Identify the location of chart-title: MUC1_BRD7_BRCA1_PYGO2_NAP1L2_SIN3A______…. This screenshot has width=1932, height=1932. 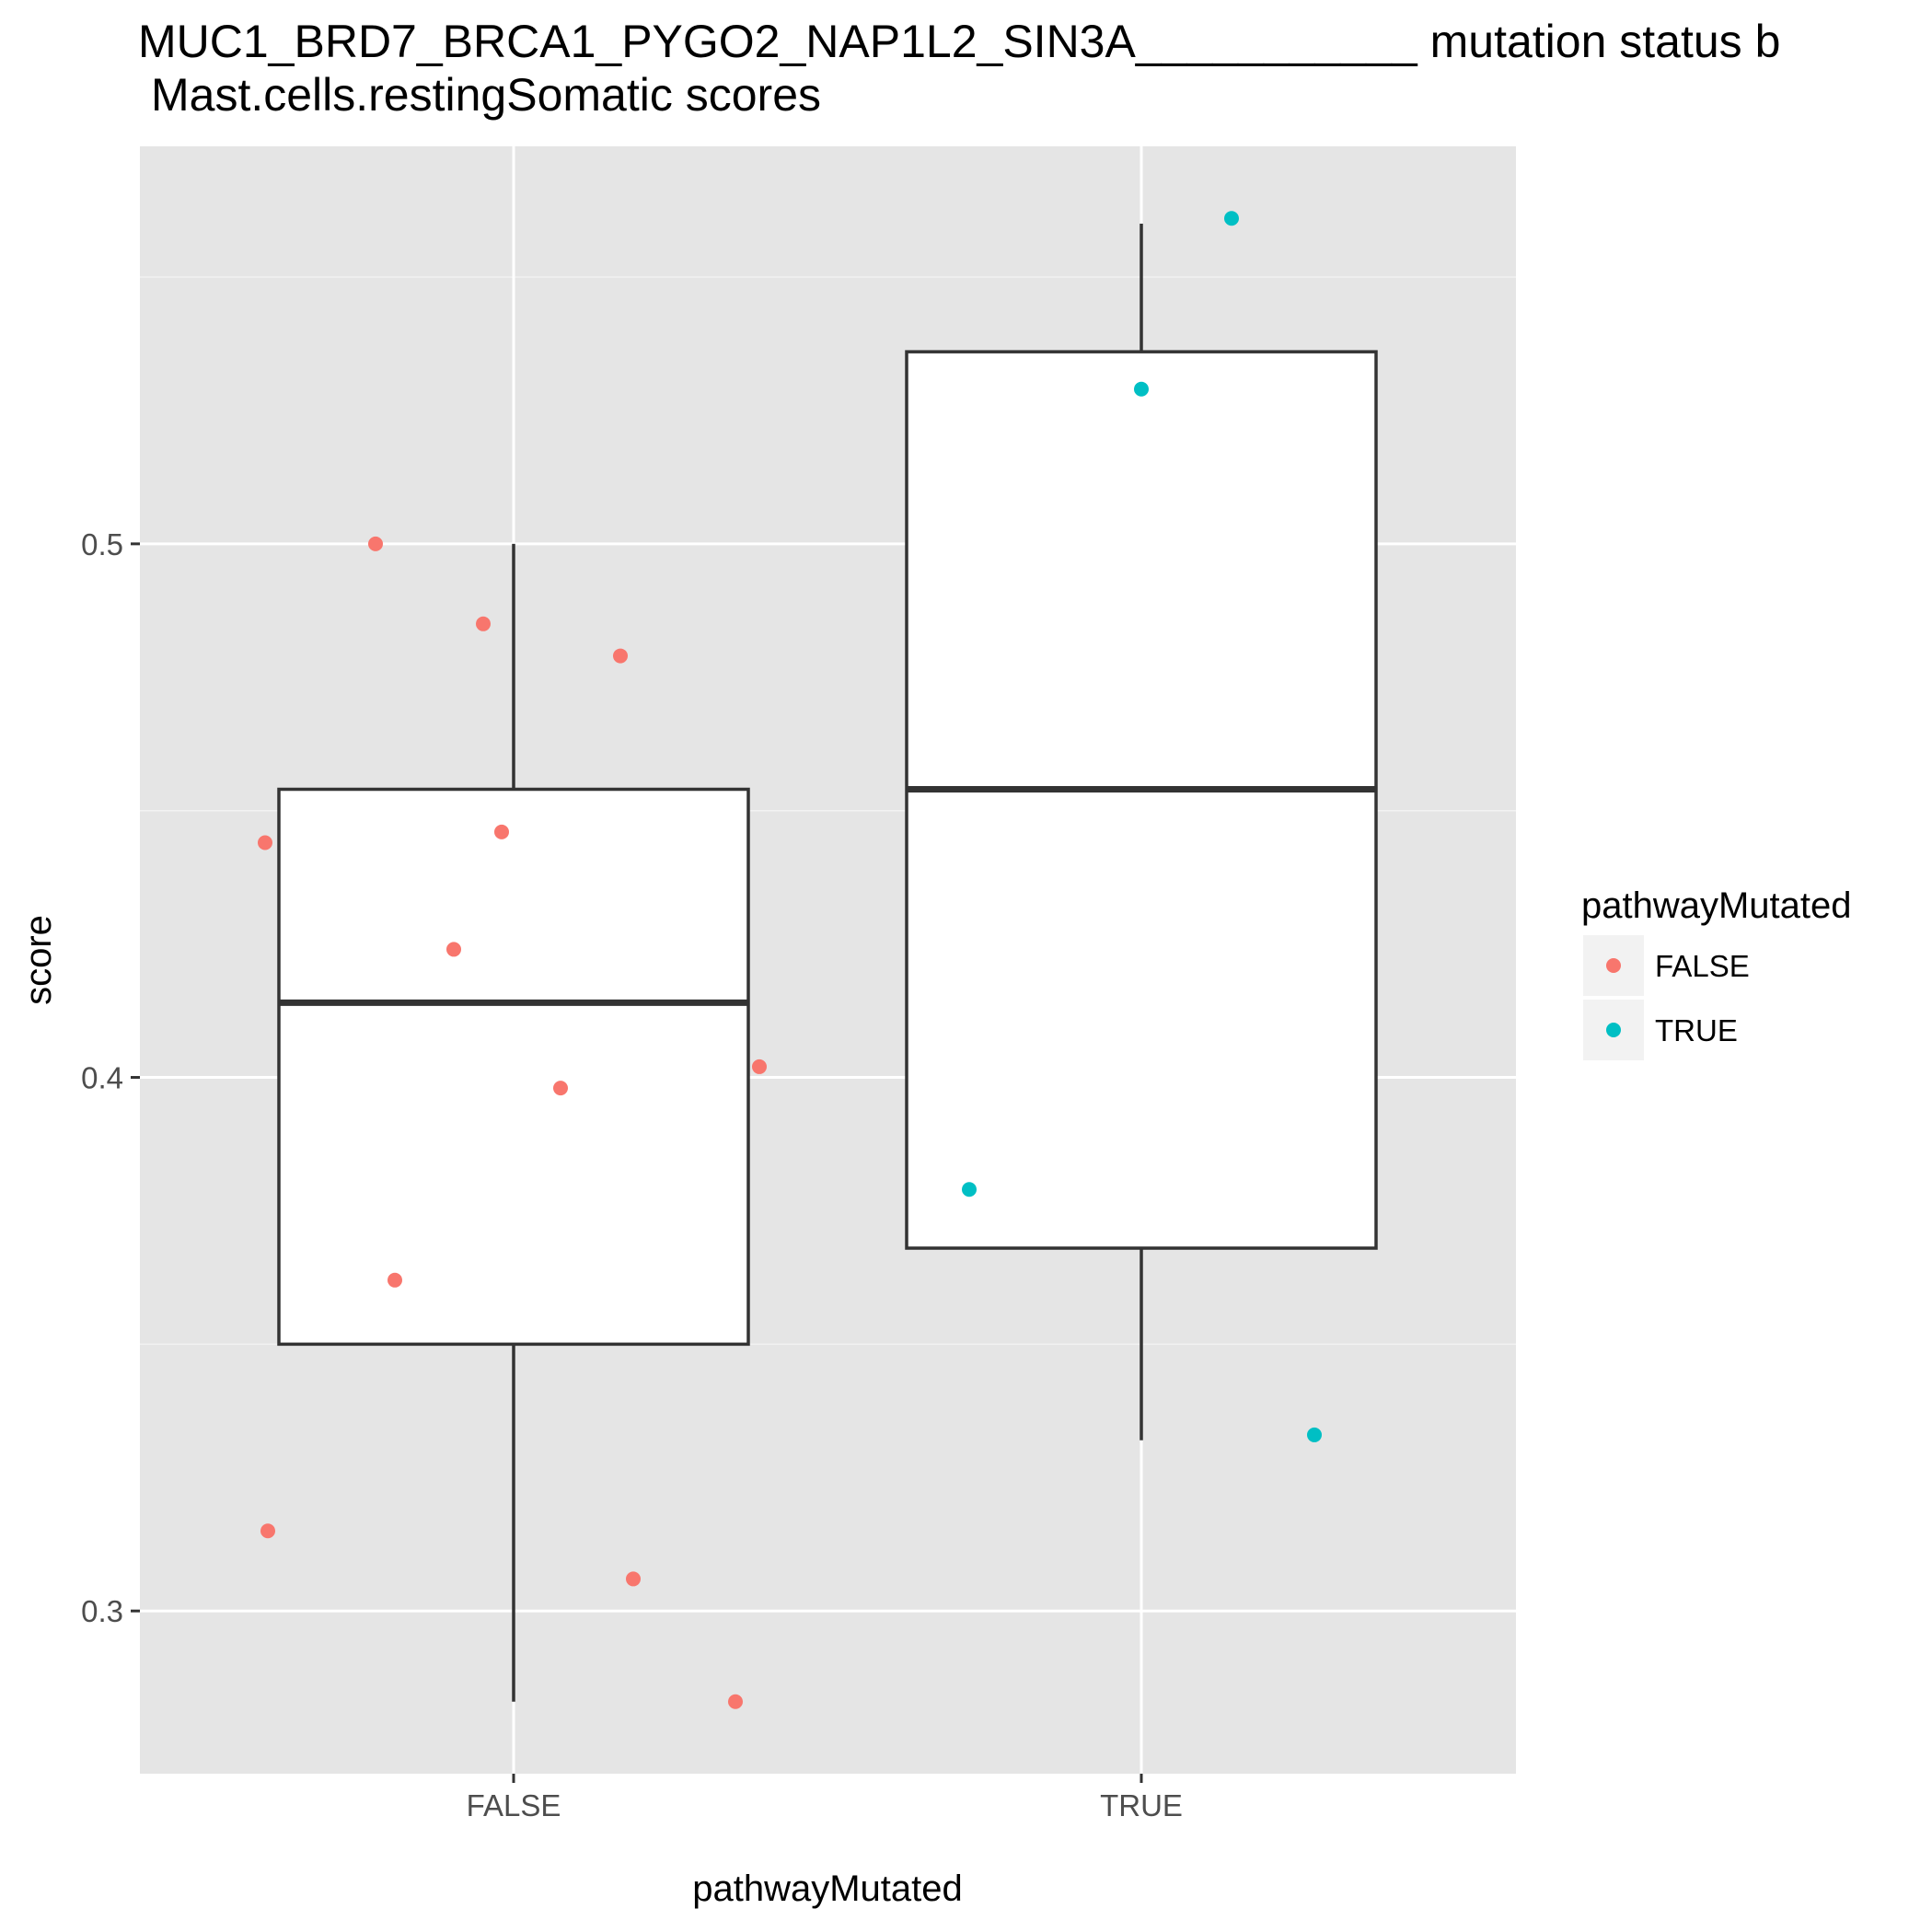
(959, 42).